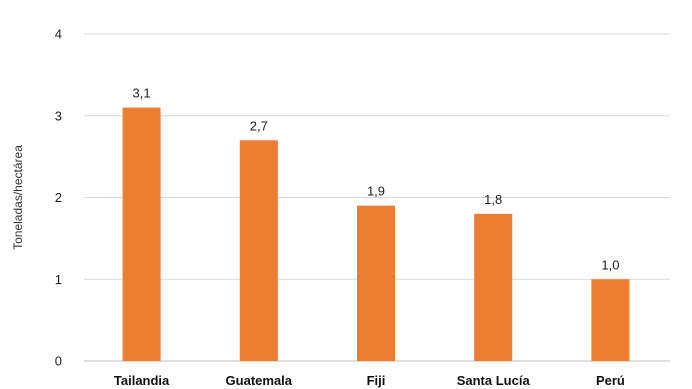 Image resolution: width=692 pixels, height=389 pixels. I want to click on y-axis-ticks: 0 1 2 3 4, so click(58, 198).